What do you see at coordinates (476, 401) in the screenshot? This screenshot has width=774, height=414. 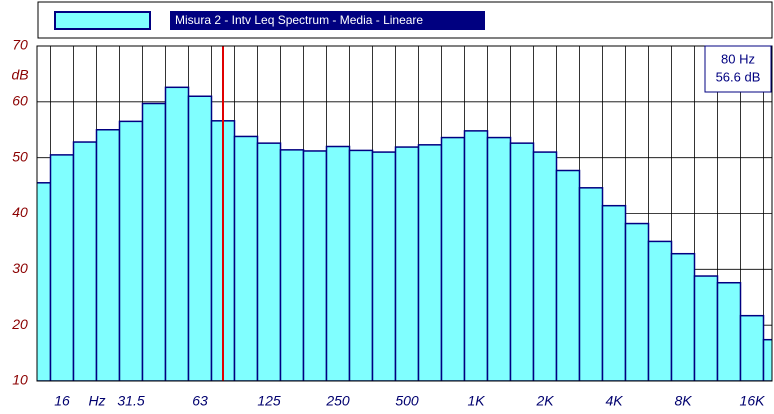 I see `x-tick-label: 1K` at bounding box center [476, 401].